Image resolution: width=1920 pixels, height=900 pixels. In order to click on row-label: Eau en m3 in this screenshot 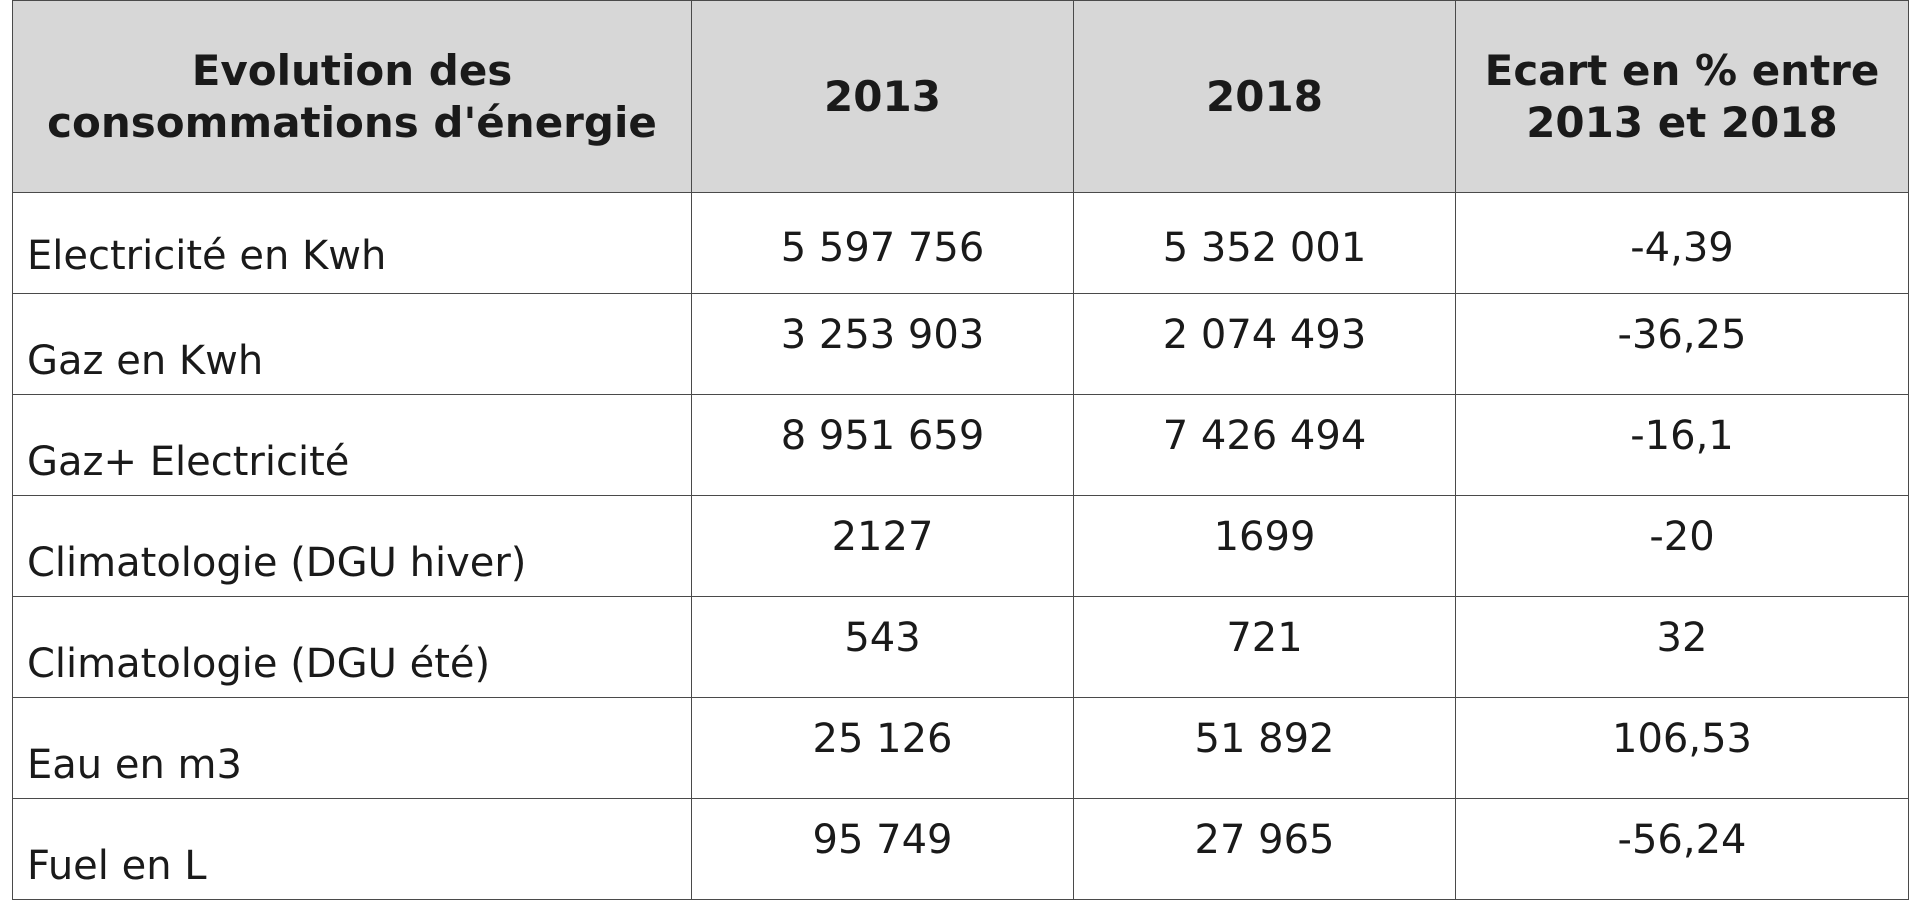, I will do `click(352, 748)`.